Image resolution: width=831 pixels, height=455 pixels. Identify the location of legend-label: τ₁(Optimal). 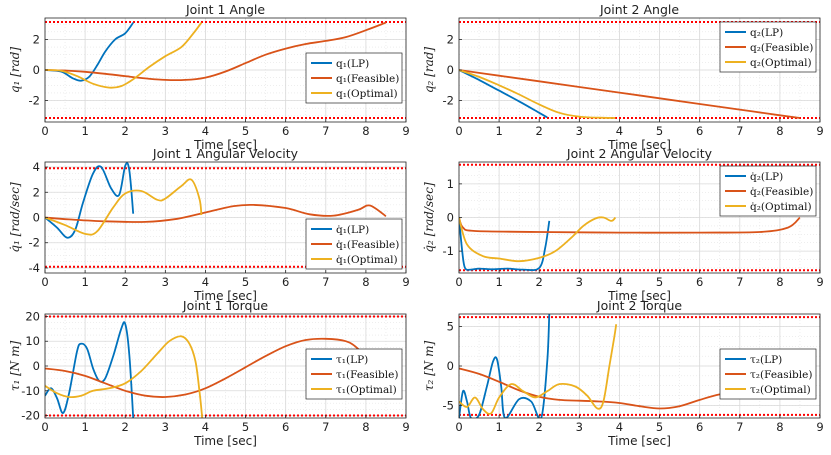
(366, 390).